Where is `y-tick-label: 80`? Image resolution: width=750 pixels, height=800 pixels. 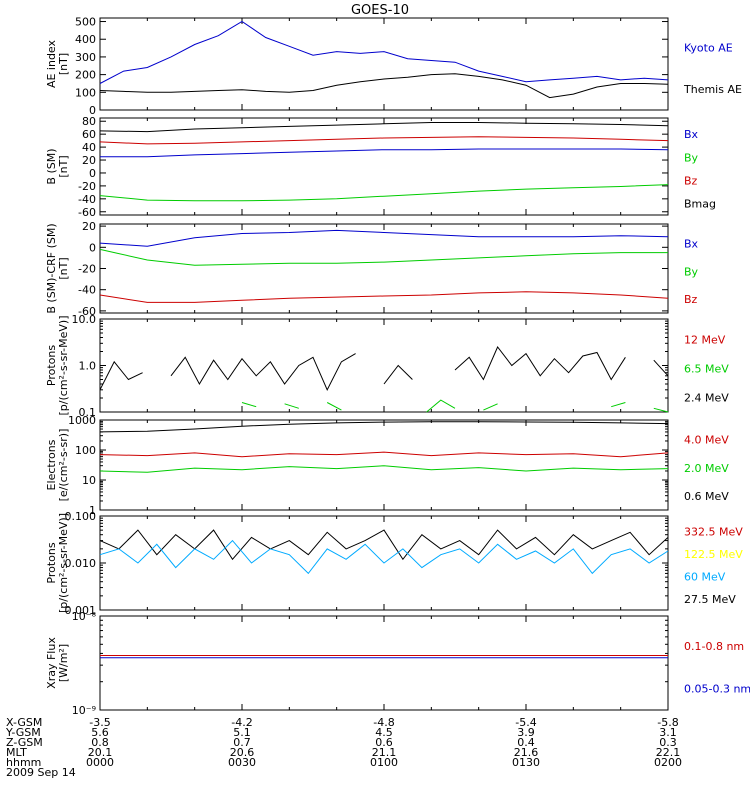 y-tick-label: 80 is located at coordinates (89, 121).